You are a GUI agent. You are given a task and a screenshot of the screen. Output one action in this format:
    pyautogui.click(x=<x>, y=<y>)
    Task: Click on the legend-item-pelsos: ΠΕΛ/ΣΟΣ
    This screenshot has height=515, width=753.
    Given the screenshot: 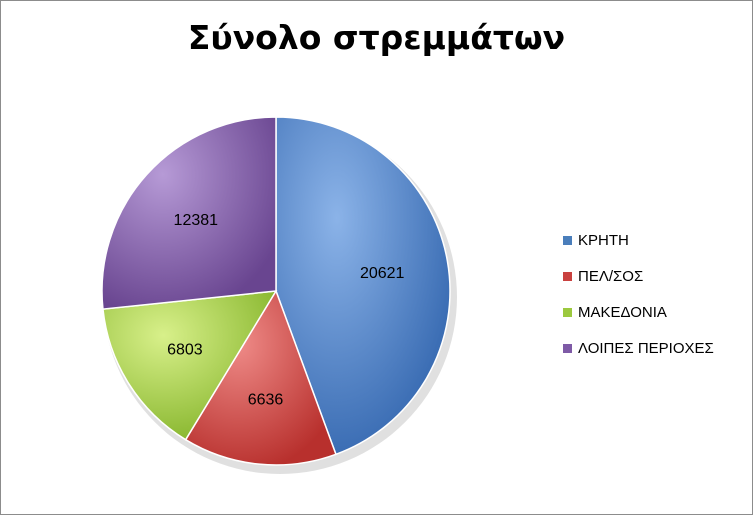 What is the action you would take?
    pyautogui.click(x=638, y=276)
    